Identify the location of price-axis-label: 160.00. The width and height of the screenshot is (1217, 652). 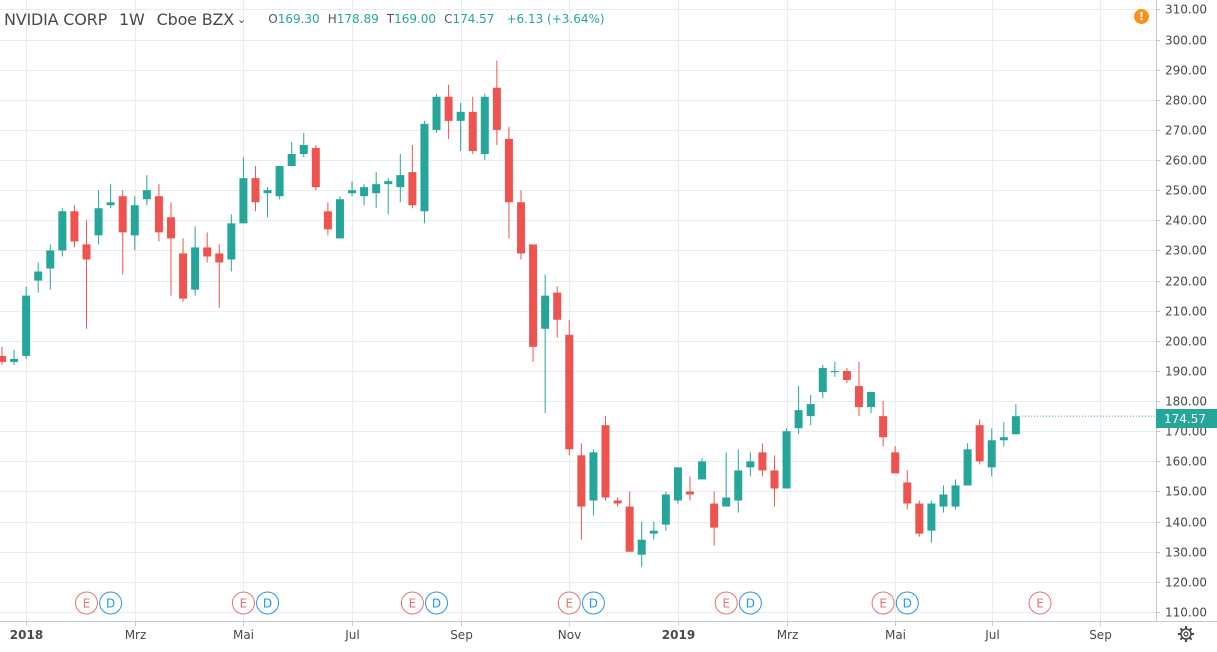
(1186, 462).